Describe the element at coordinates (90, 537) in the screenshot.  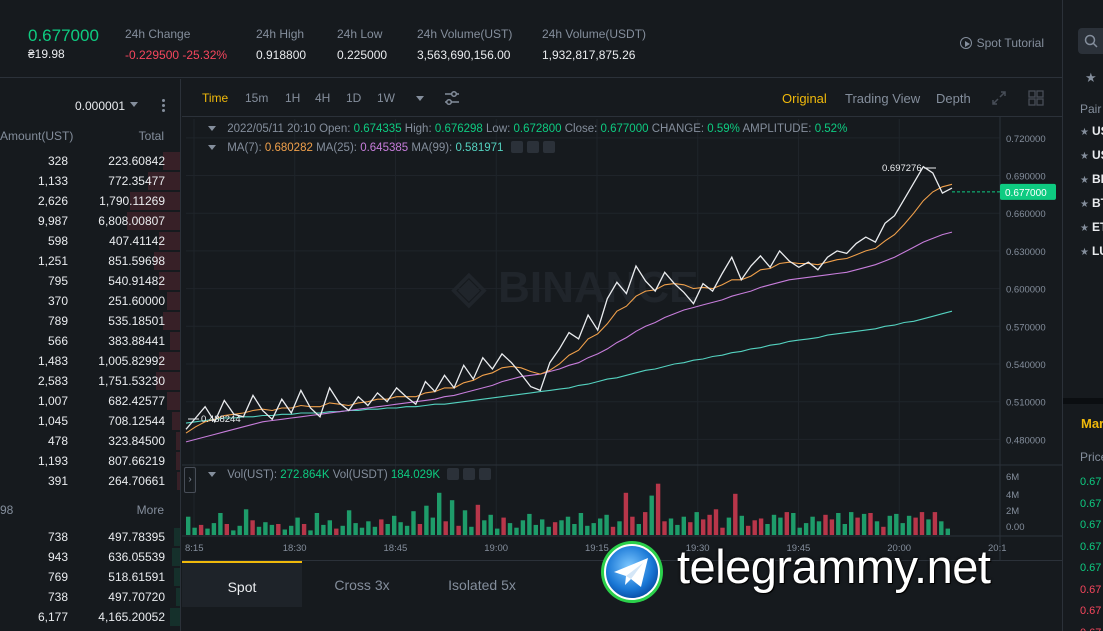
I see `bid-row: 738 497.78395` at that location.